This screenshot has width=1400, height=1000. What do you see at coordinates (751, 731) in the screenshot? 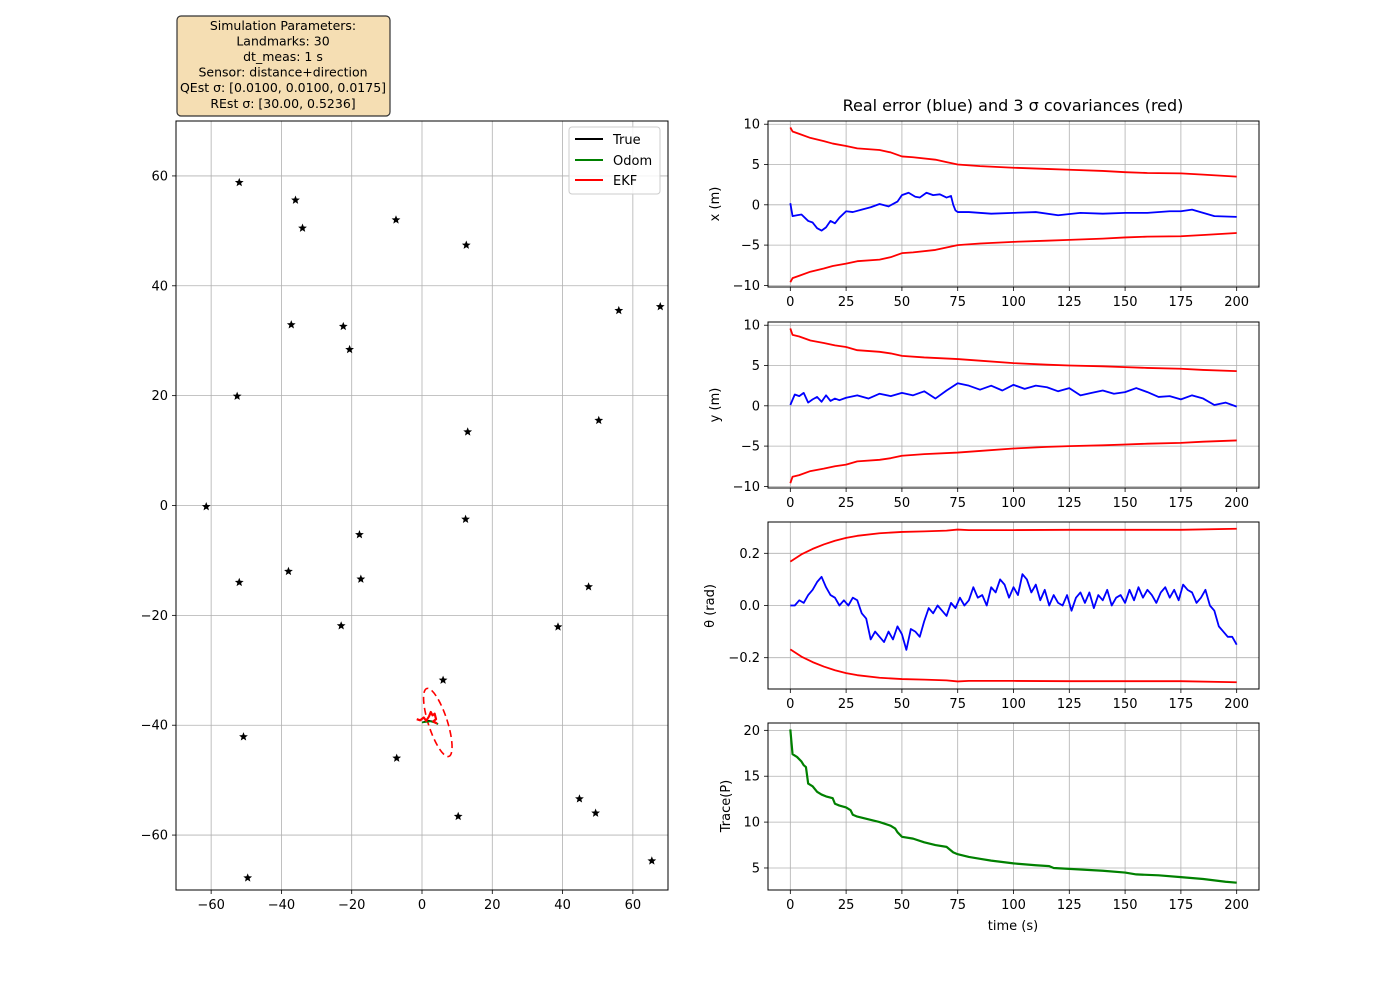
I see `trace-ytick-label-3: 20` at bounding box center [751, 731].